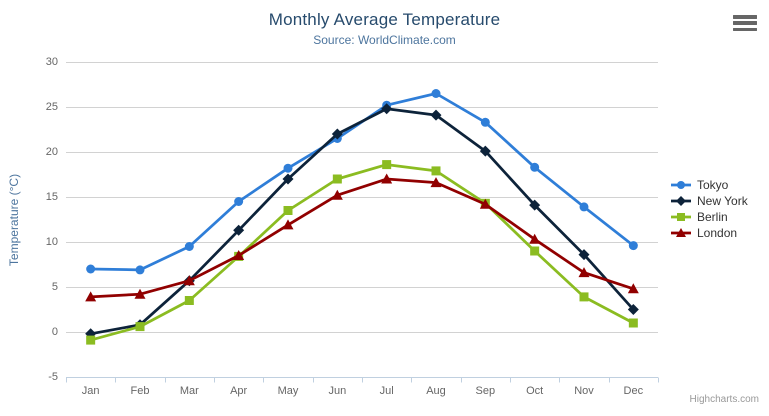 The height and width of the screenshot is (416, 769). Describe the element at coordinates (91, 340) in the screenshot. I see `data-point-berlin-jan` at that location.